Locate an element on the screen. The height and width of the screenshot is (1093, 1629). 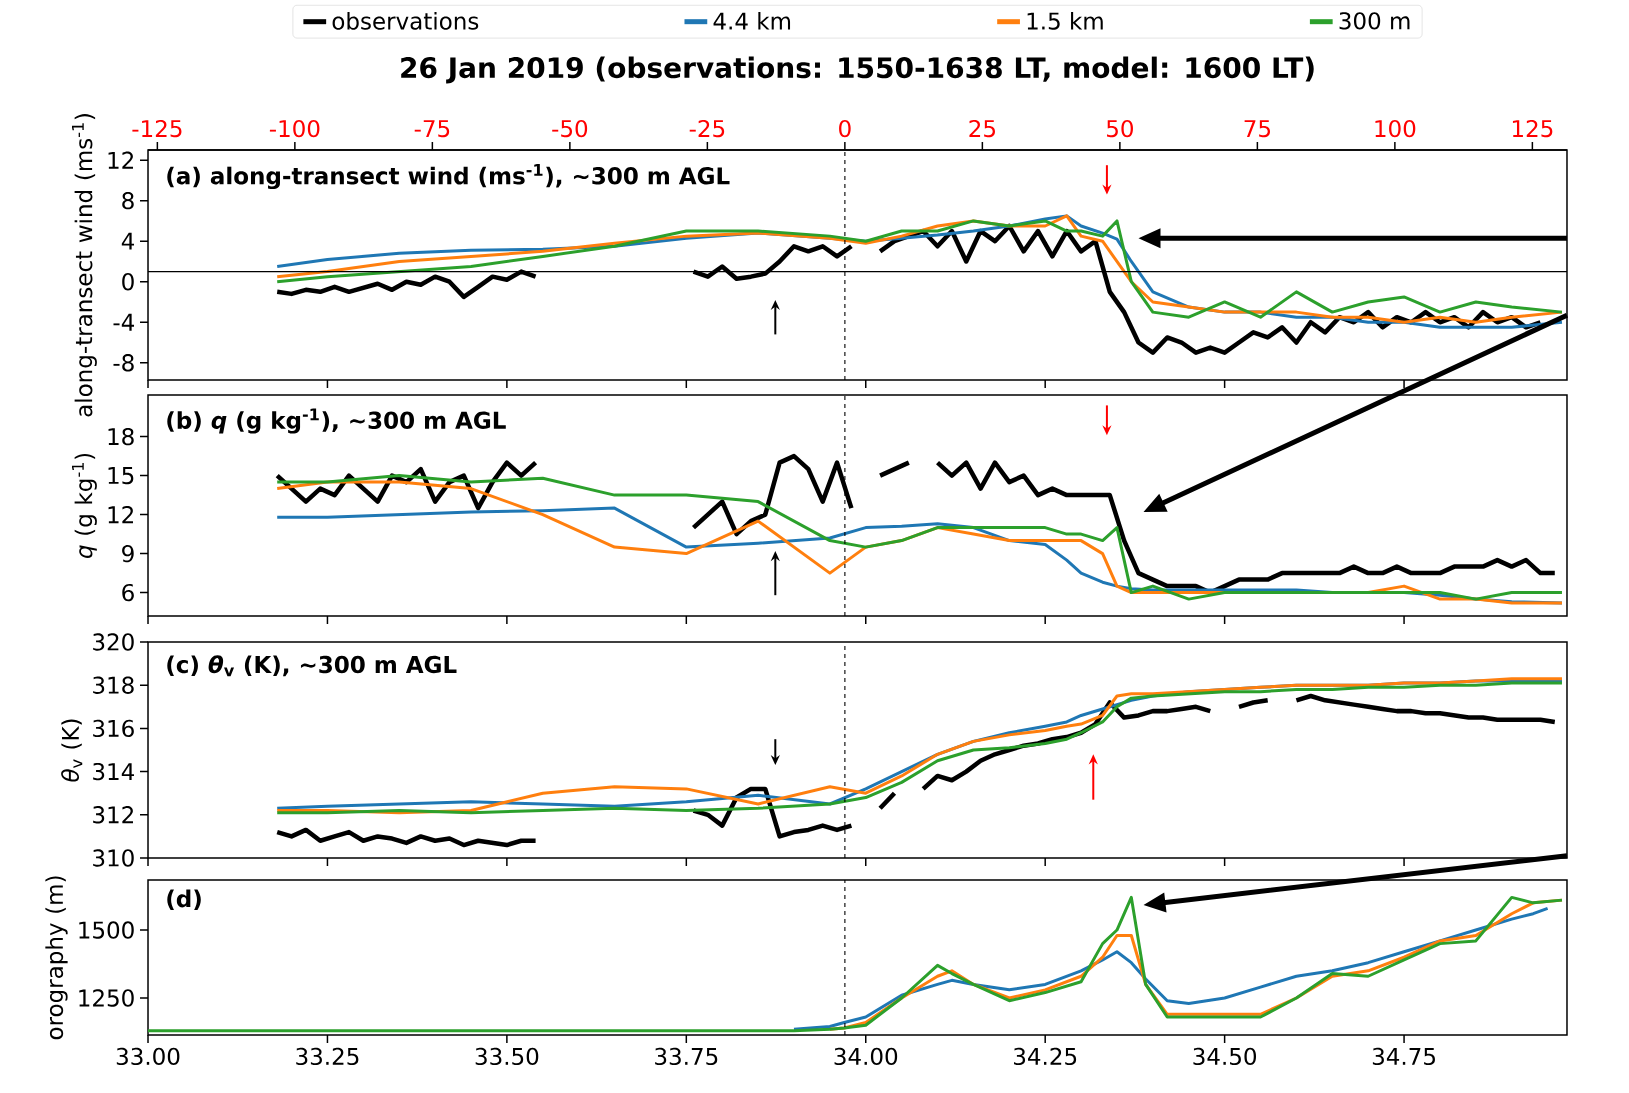
annotation: (d) is located at coordinates (184, 900).